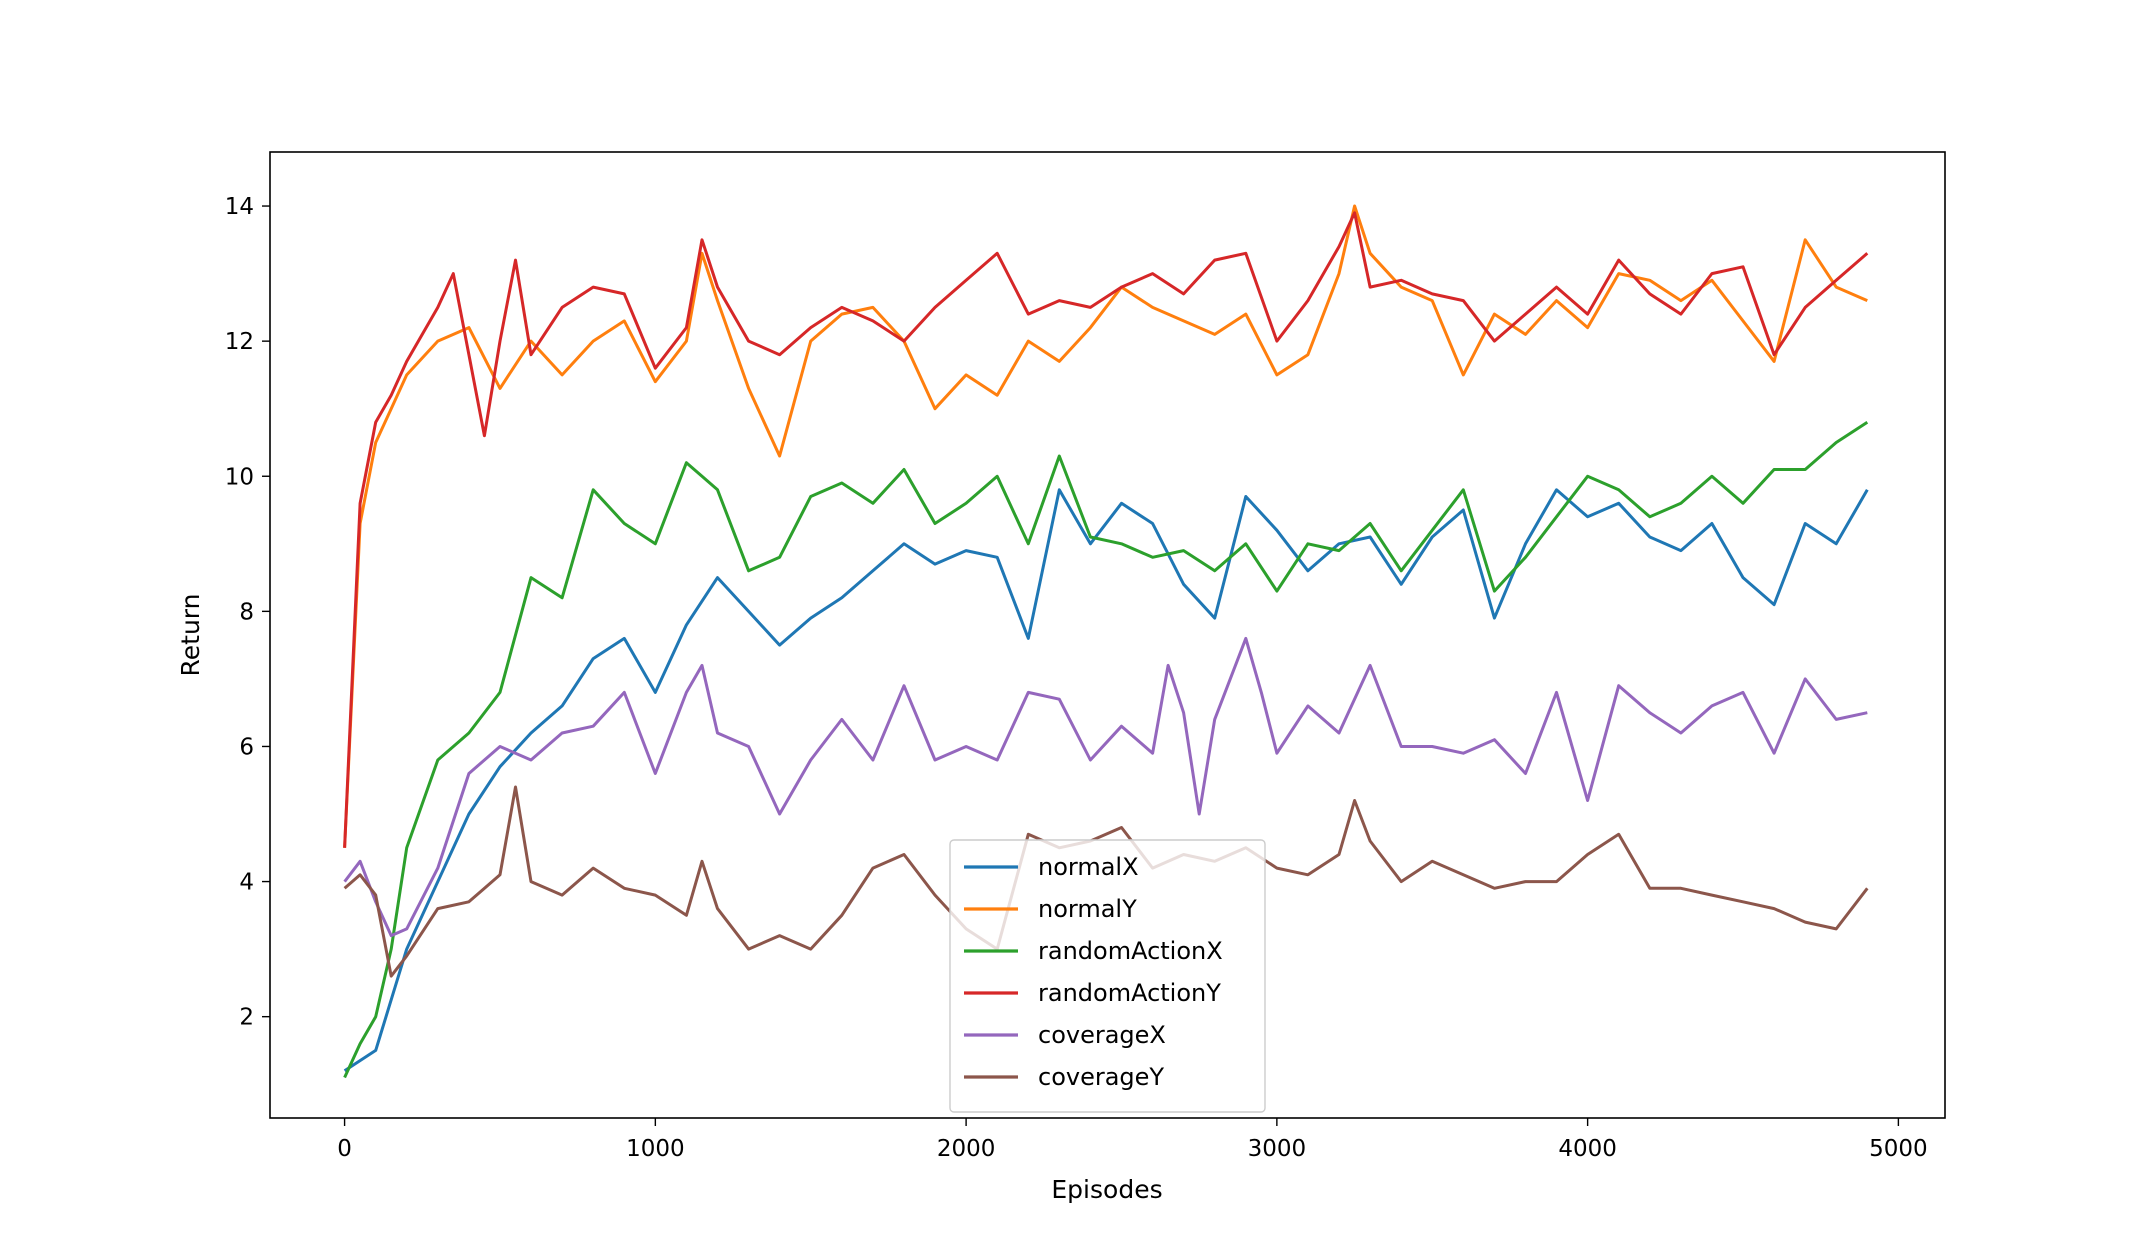 The height and width of the screenshot is (1246, 2142). What do you see at coordinates (1102, 1035) in the screenshot?
I see `legend-label-coverageX: coverageX` at bounding box center [1102, 1035].